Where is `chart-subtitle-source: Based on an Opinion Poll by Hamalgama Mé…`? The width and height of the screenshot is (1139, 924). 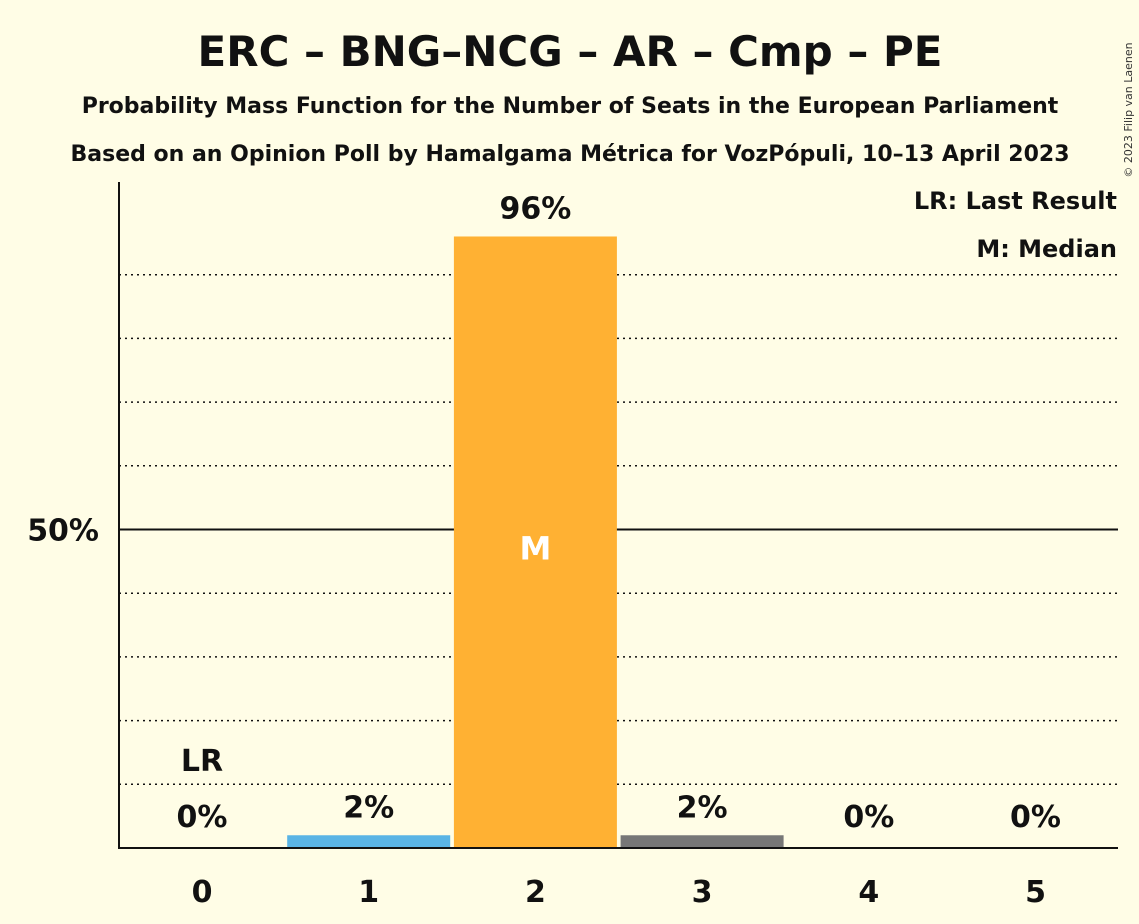
chart-subtitle-source: Based on an Opinion Poll by Hamalgama Mé… is located at coordinates (569, 154).